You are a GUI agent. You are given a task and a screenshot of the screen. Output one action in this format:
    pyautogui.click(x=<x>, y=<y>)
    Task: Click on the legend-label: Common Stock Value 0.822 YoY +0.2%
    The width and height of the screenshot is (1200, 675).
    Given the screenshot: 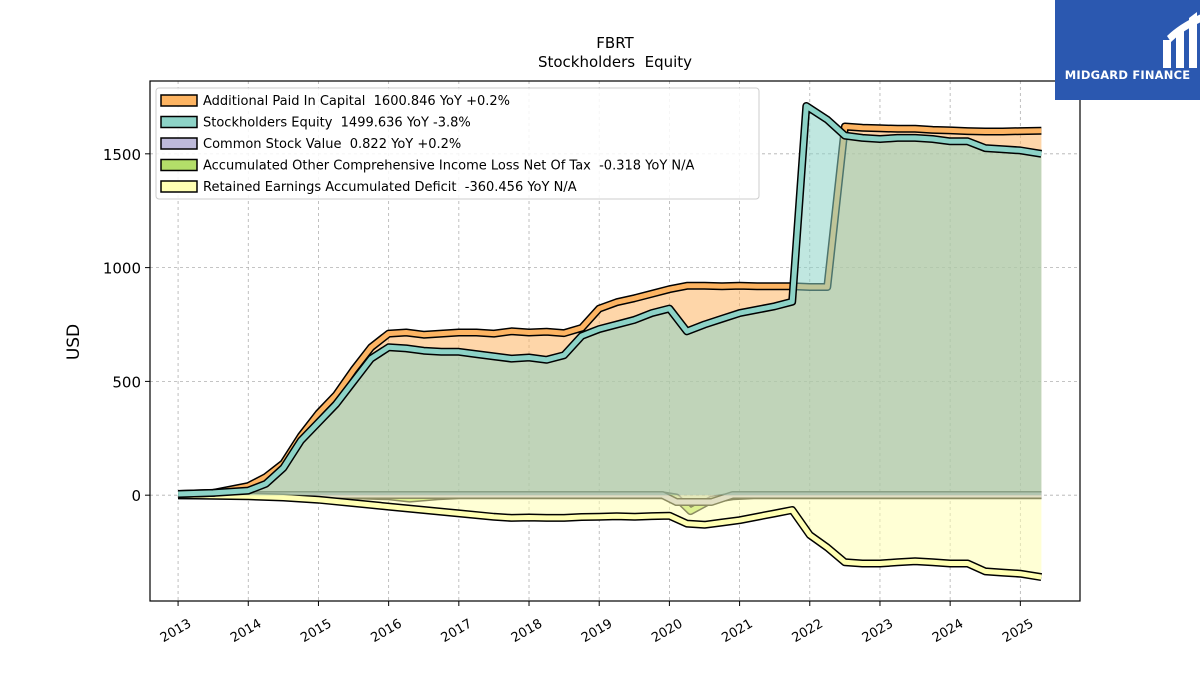 What is the action you would take?
    pyautogui.click(x=332, y=144)
    